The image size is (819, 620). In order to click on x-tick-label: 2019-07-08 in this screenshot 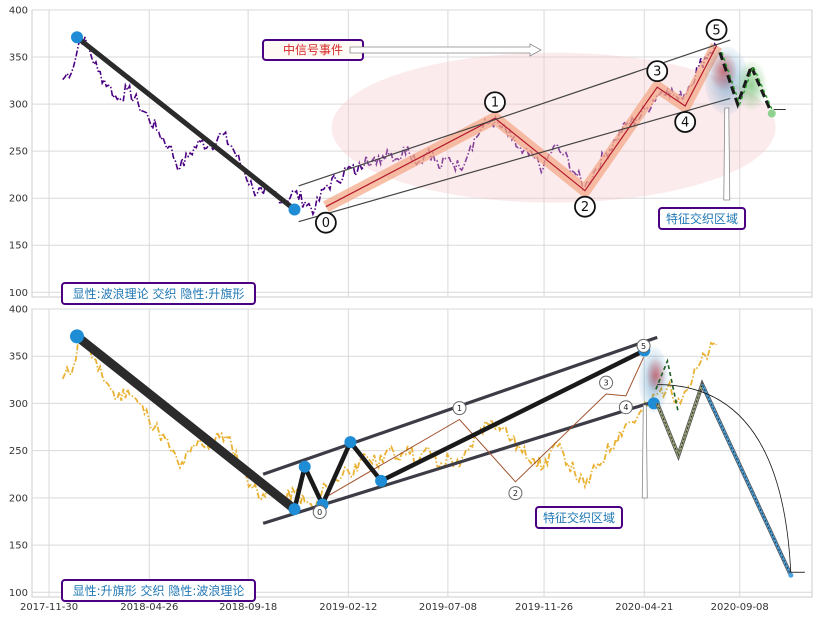, I will do `click(448, 607)`.